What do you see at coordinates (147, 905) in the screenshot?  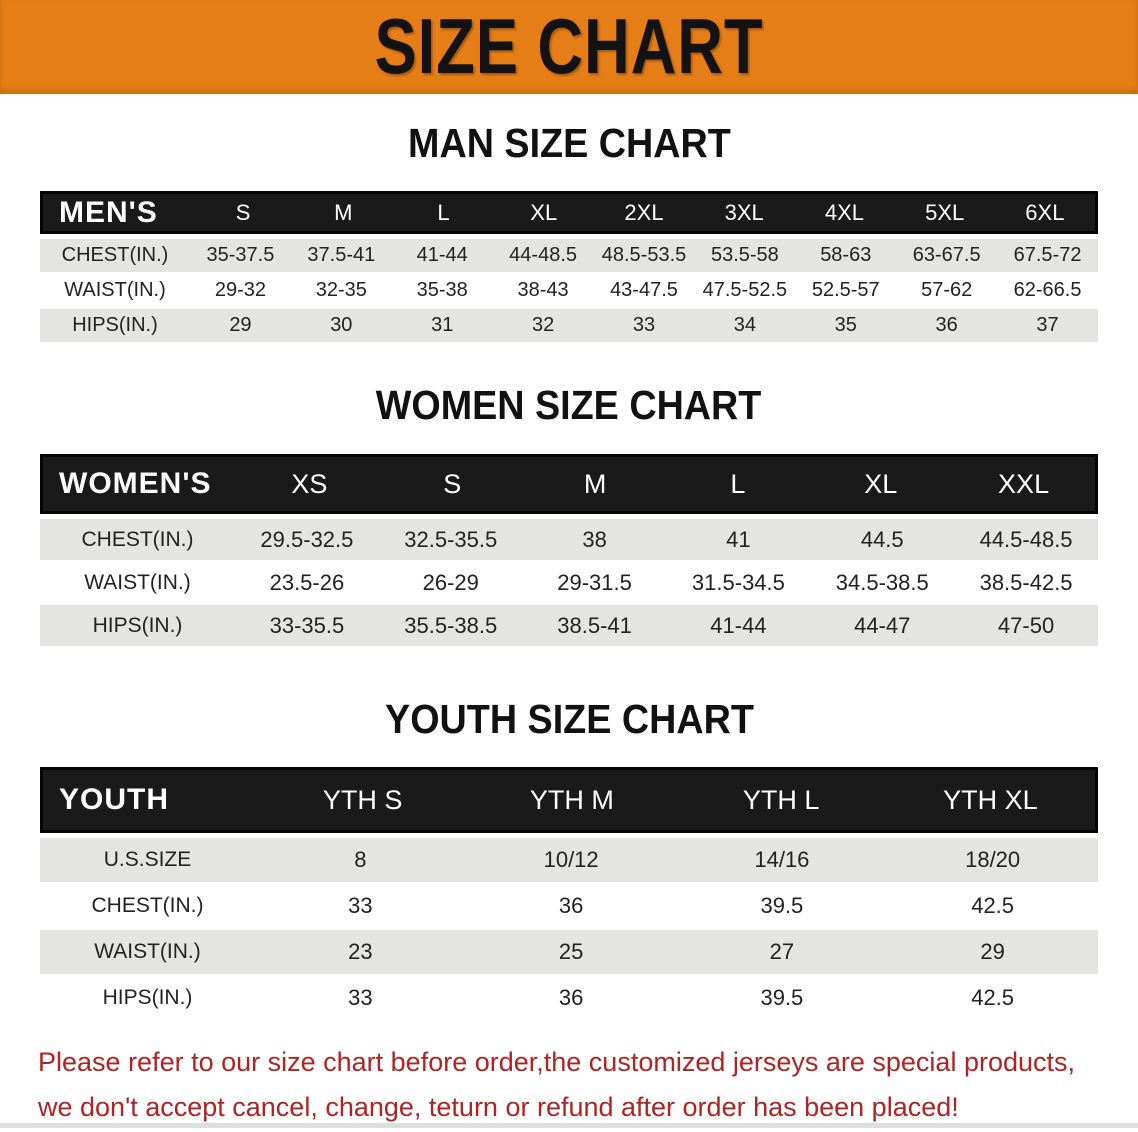 I see `youth-row-label: CHEST(IN.)` at bounding box center [147, 905].